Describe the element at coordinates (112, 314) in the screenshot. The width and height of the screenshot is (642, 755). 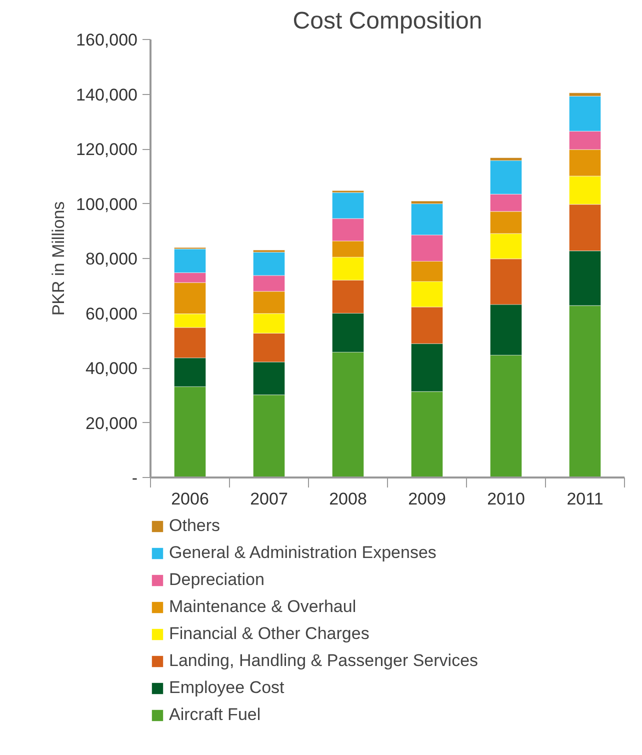
I see `y-tick-label: 60,000` at that location.